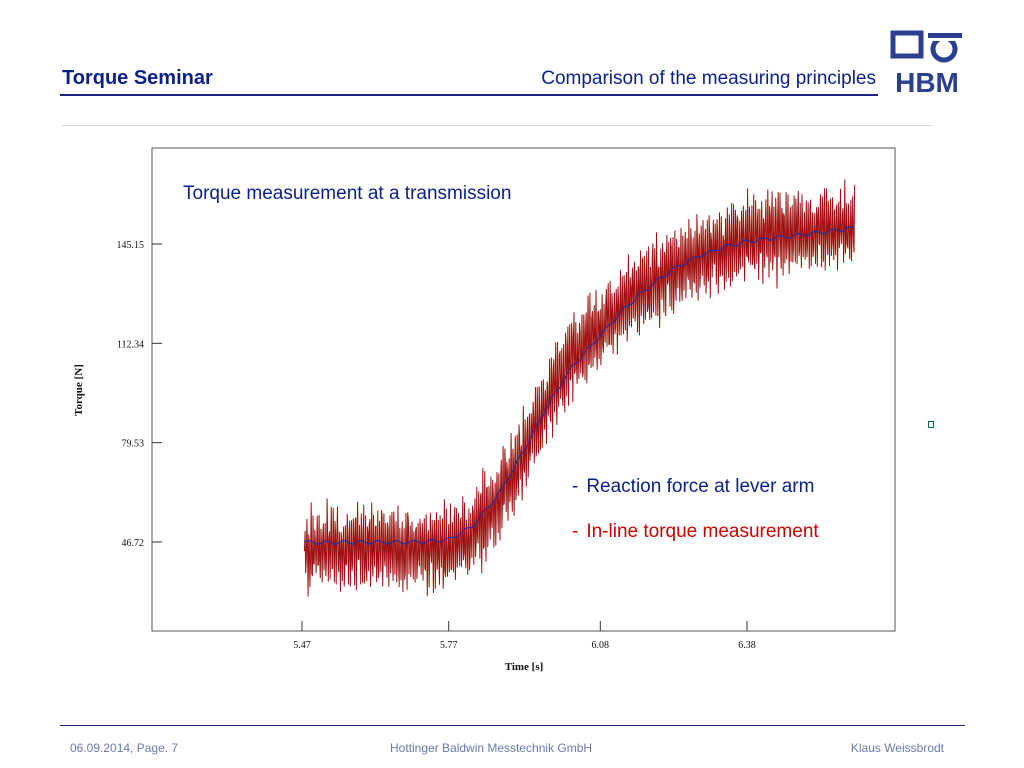 The image size is (1024, 768). What do you see at coordinates (897, 748) in the screenshot?
I see `footer-author: Klaus Weissbrodt` at bounding box center [897, 748].